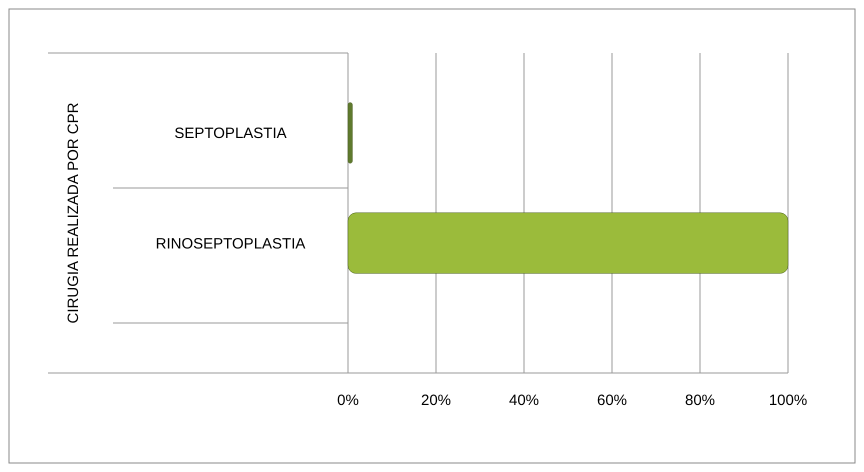 The image size is (864, 472). I want to click on x-tick-label: 100%, so click(788, 400).